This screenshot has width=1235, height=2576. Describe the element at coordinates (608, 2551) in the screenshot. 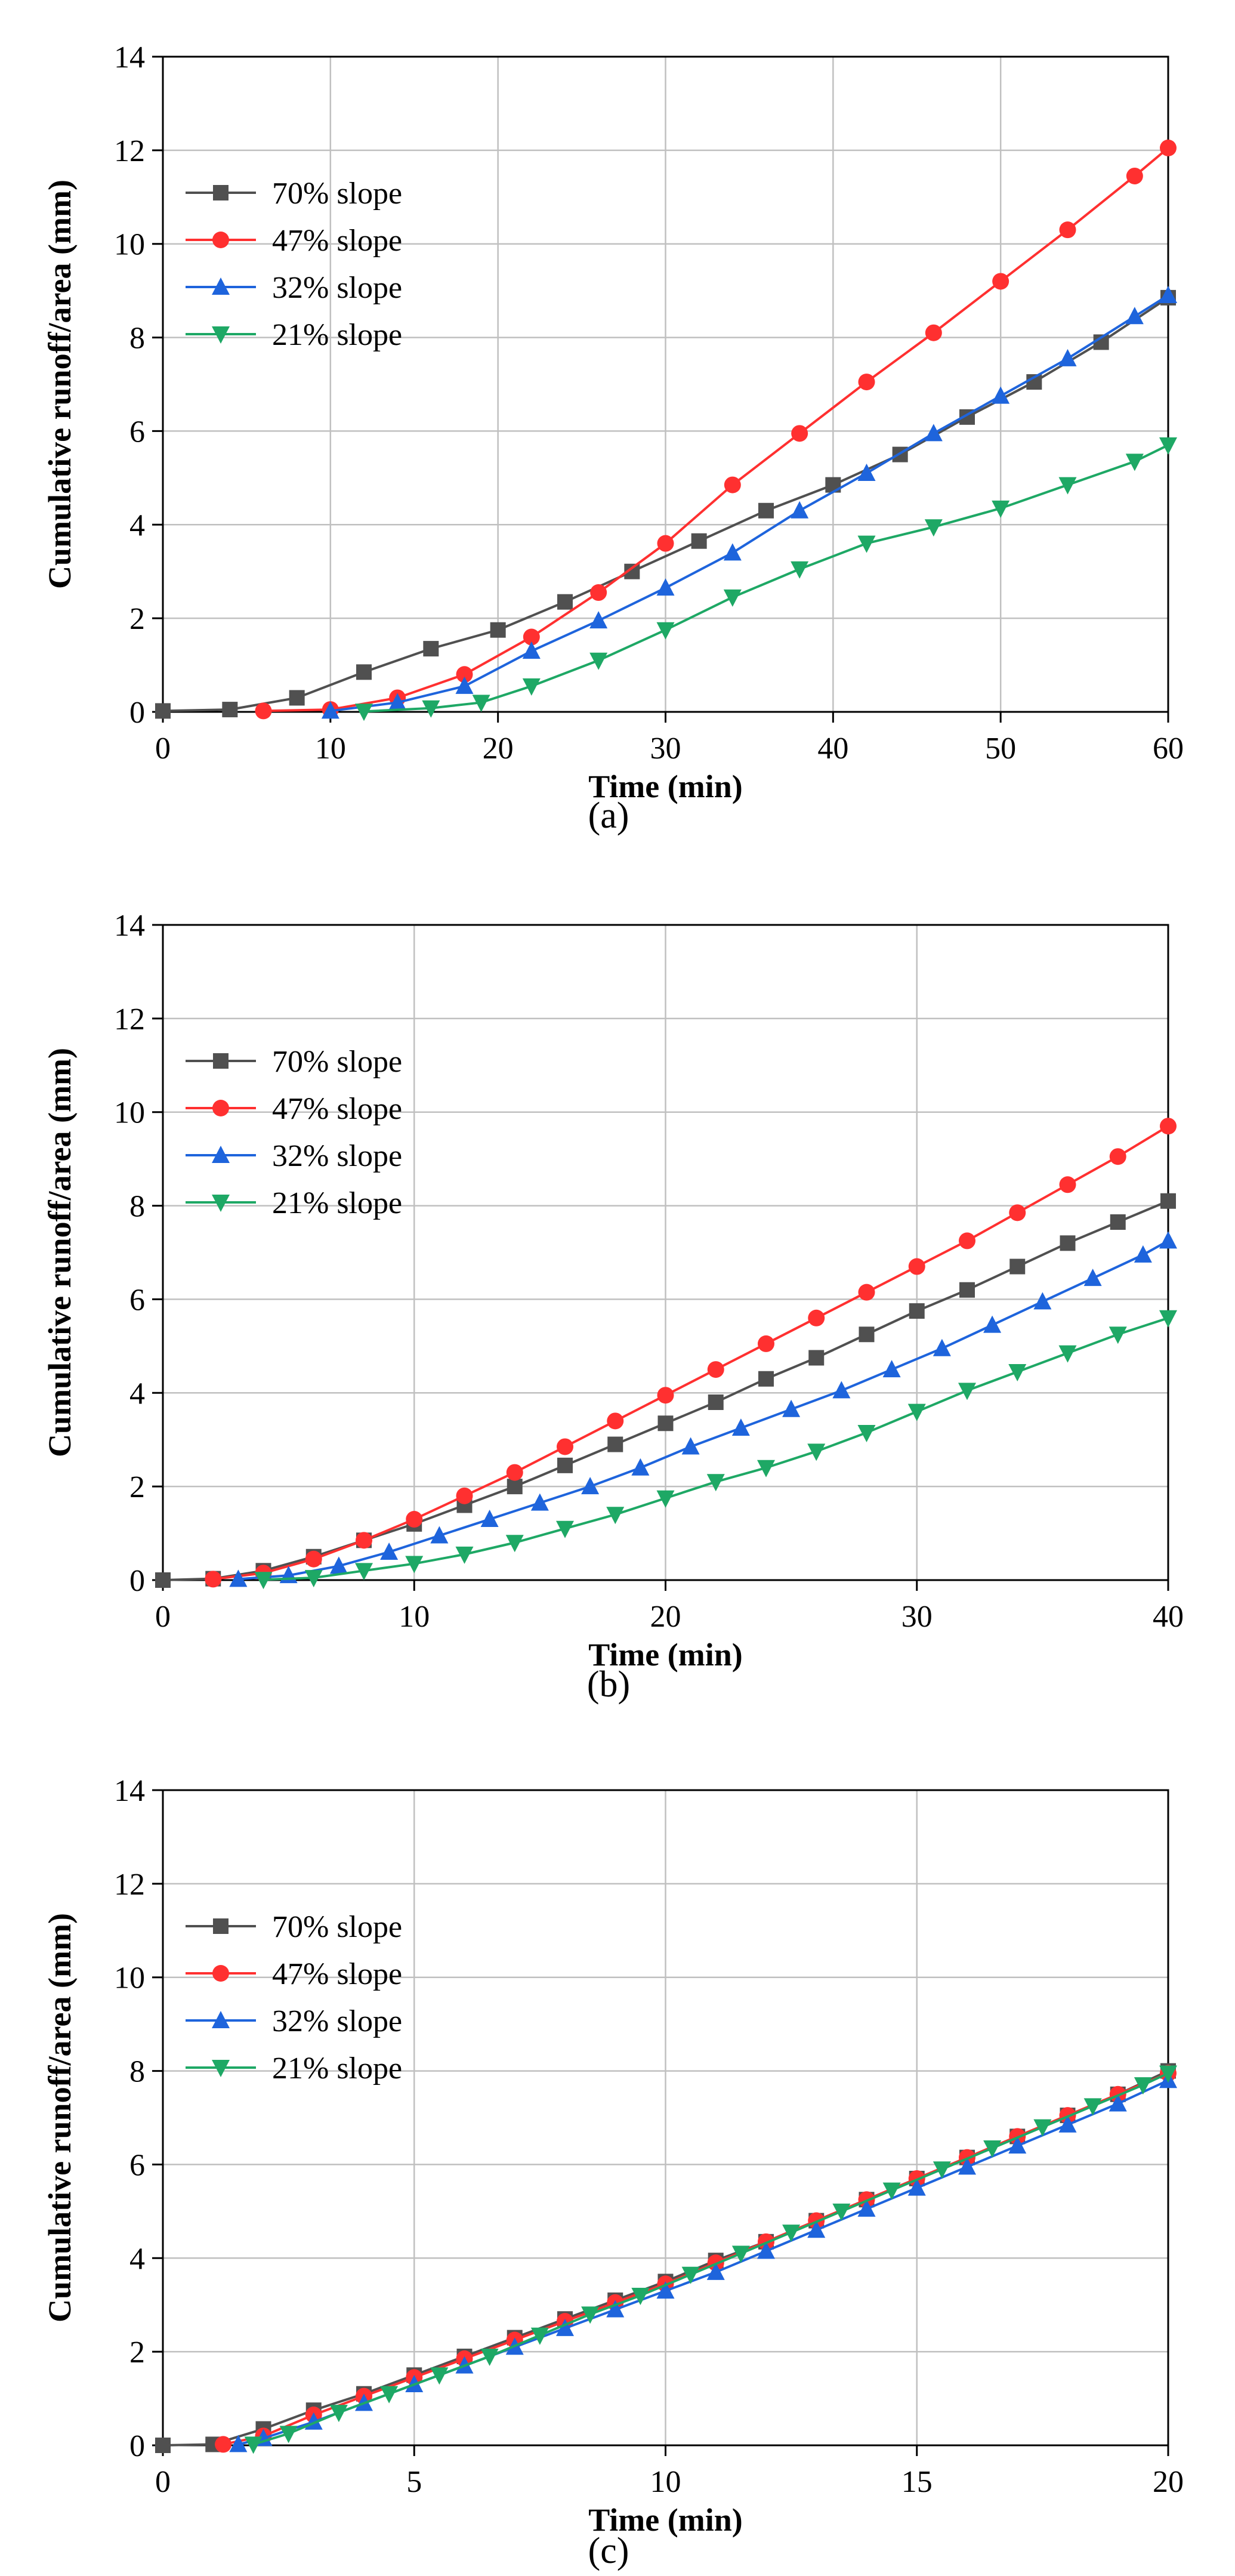

I see `panel-label: (c)` at that location.